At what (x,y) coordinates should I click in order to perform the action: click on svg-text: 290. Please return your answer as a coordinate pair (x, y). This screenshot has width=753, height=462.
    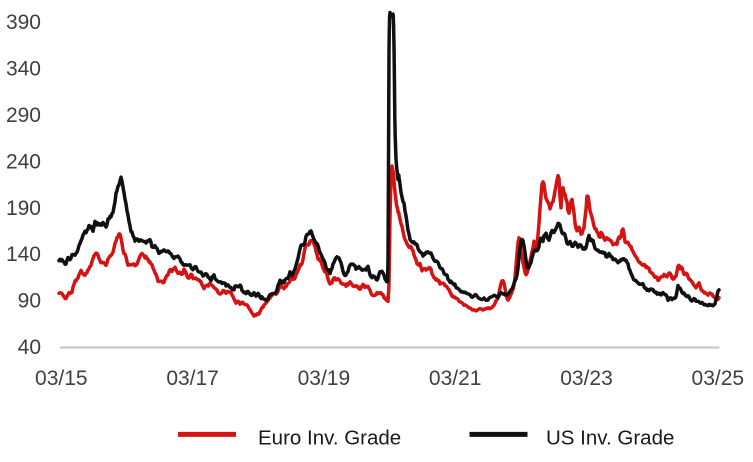
    Looking at the image, I should click on (23, 115).